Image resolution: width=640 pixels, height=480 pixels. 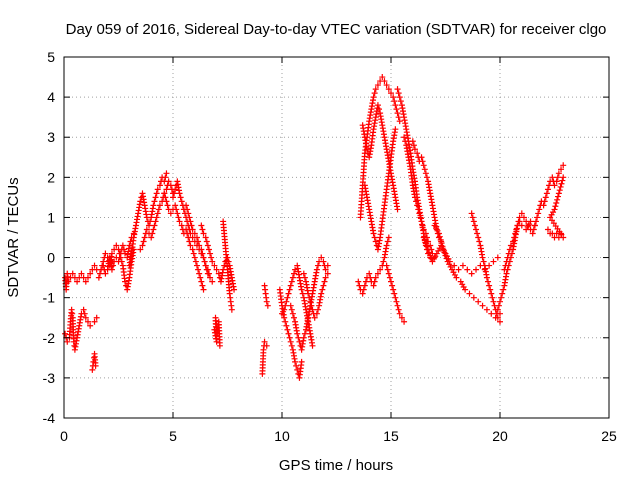 What do you see at coordinates (500, 436) in the screenshot?
I see `x-tick-label: 20` at bounding box center [500, 436].